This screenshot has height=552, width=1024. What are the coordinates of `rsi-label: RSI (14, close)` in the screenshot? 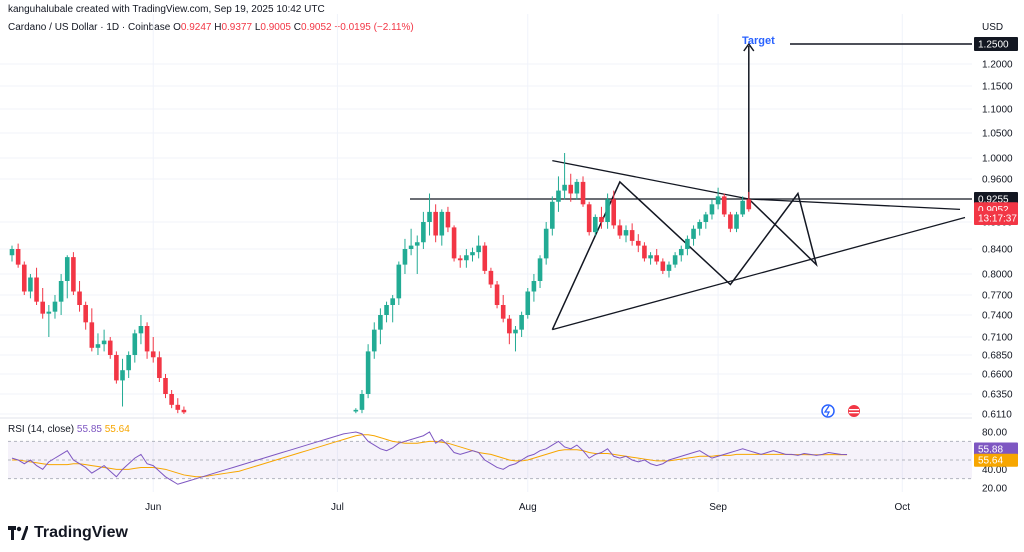 It's located at (41, 429).